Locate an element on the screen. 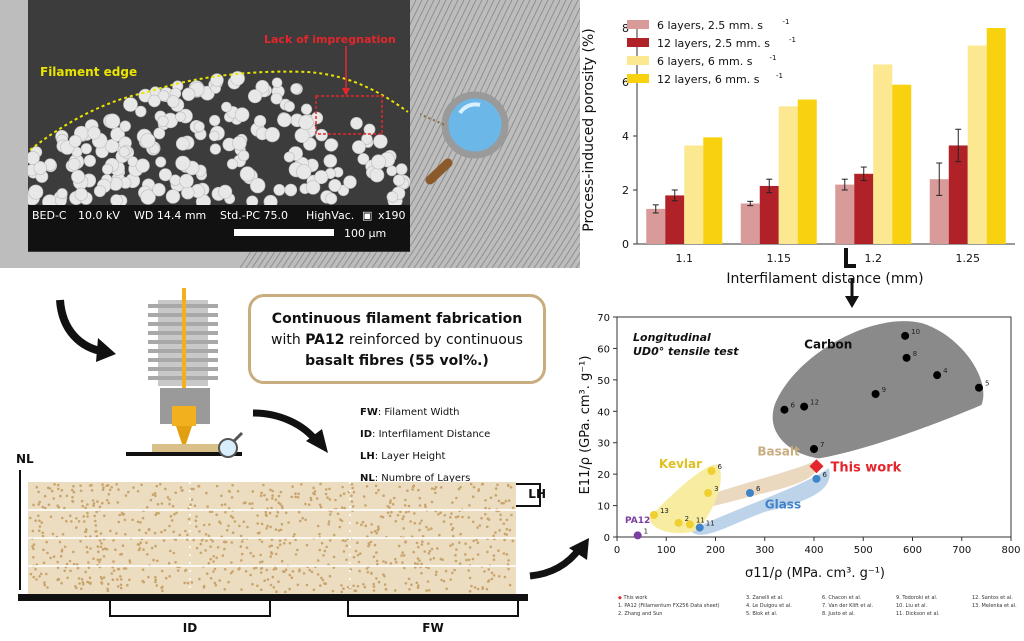 The width and height of the screenshot is (1024, 641). bar-y-tick-label: 8 is located at coordinates (625, 28).